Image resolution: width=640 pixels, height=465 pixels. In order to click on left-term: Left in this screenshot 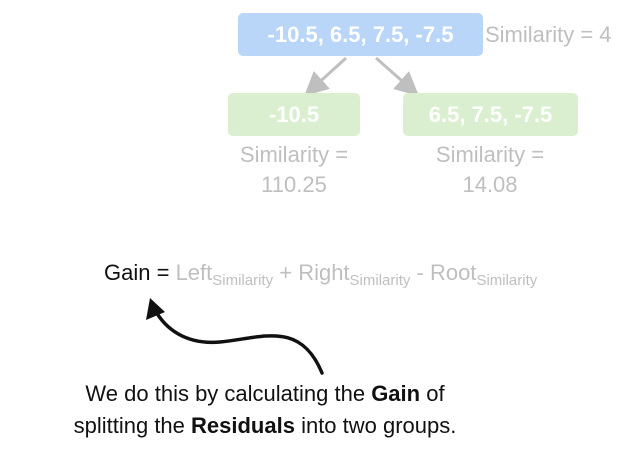, I will do `click(194, 272)`.